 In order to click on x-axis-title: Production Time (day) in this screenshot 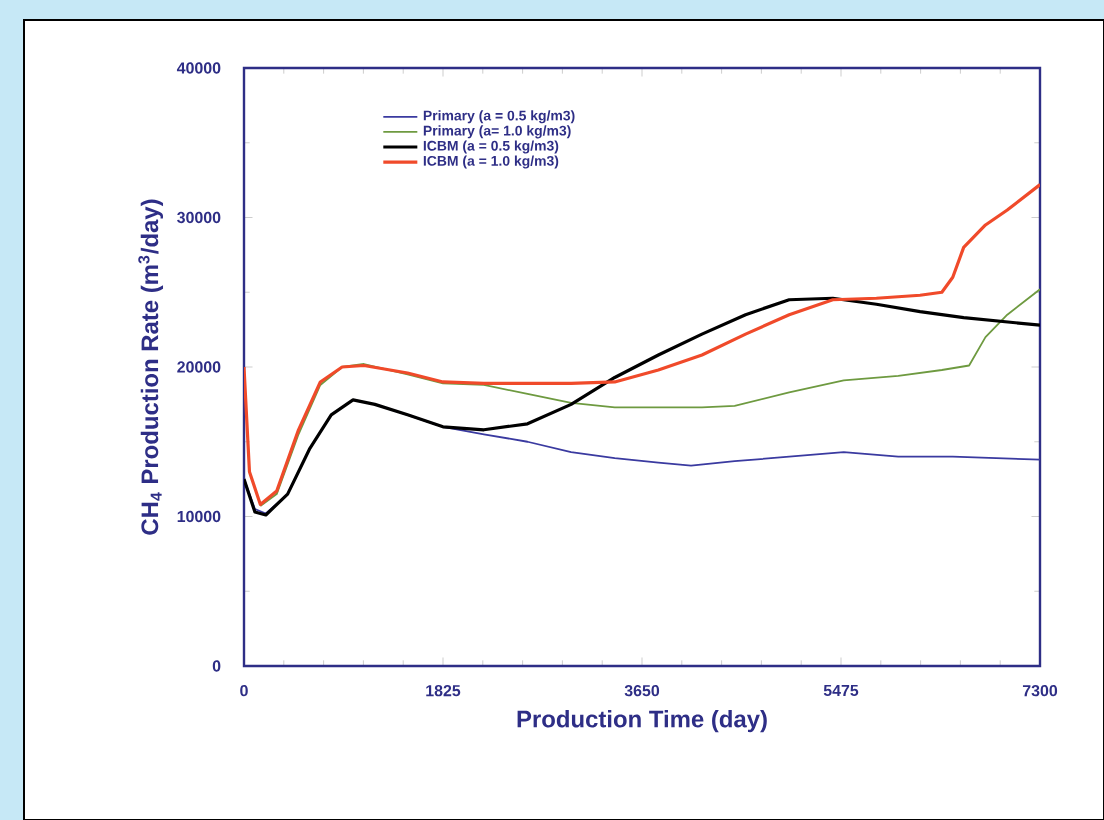, I will do `click(642, 721)`.